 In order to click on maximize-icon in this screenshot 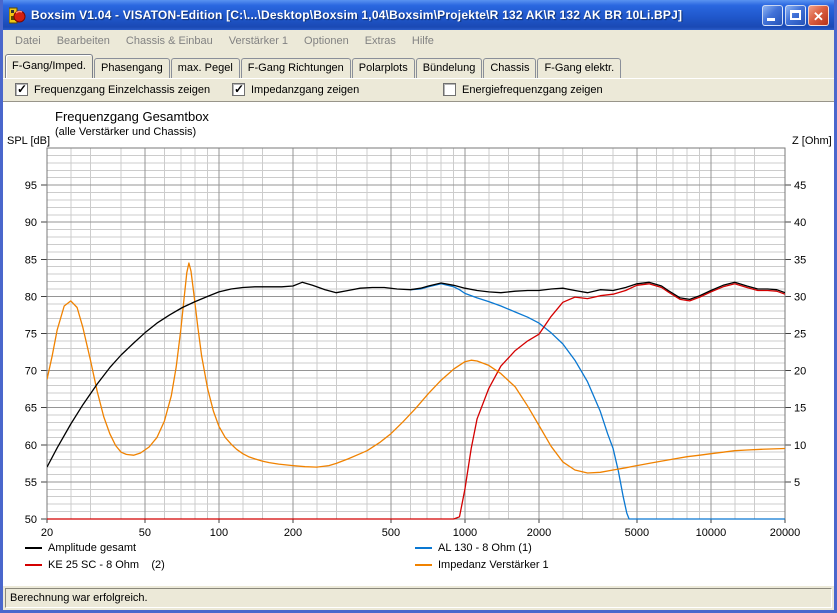, I will do `click(795, 14)`.